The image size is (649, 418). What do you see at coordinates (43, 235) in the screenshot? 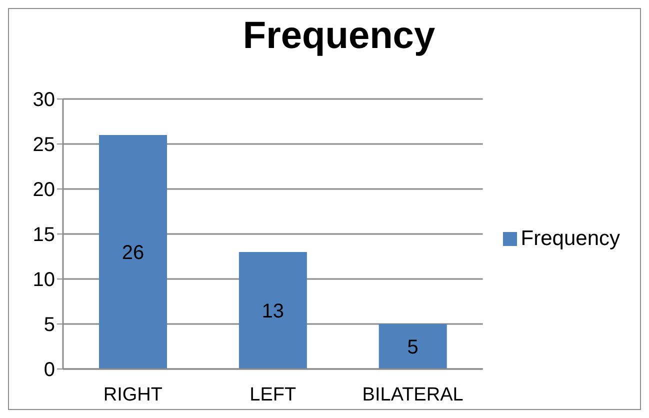
I see `y-tick-label: 15` at bounding box center [43, 235].